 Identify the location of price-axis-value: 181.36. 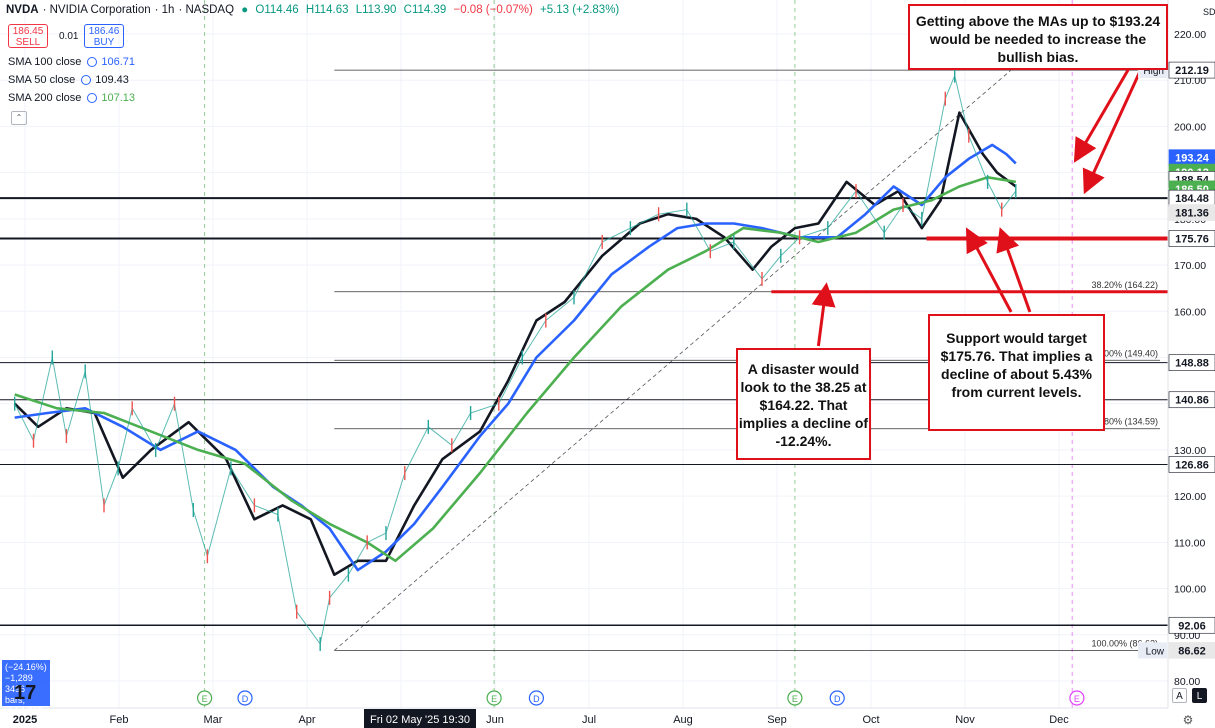
(1192, 214).